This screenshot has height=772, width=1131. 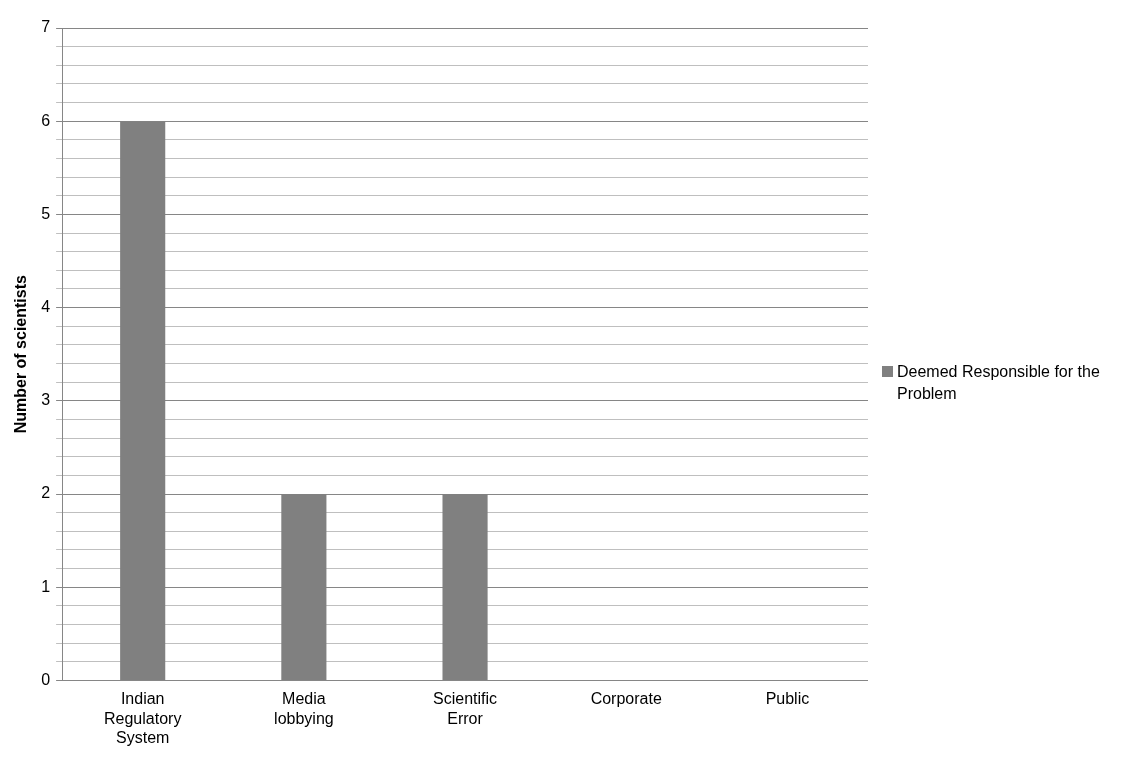 I want to click on x-tick-label: Media lobbying, so click(x=304, y=708).